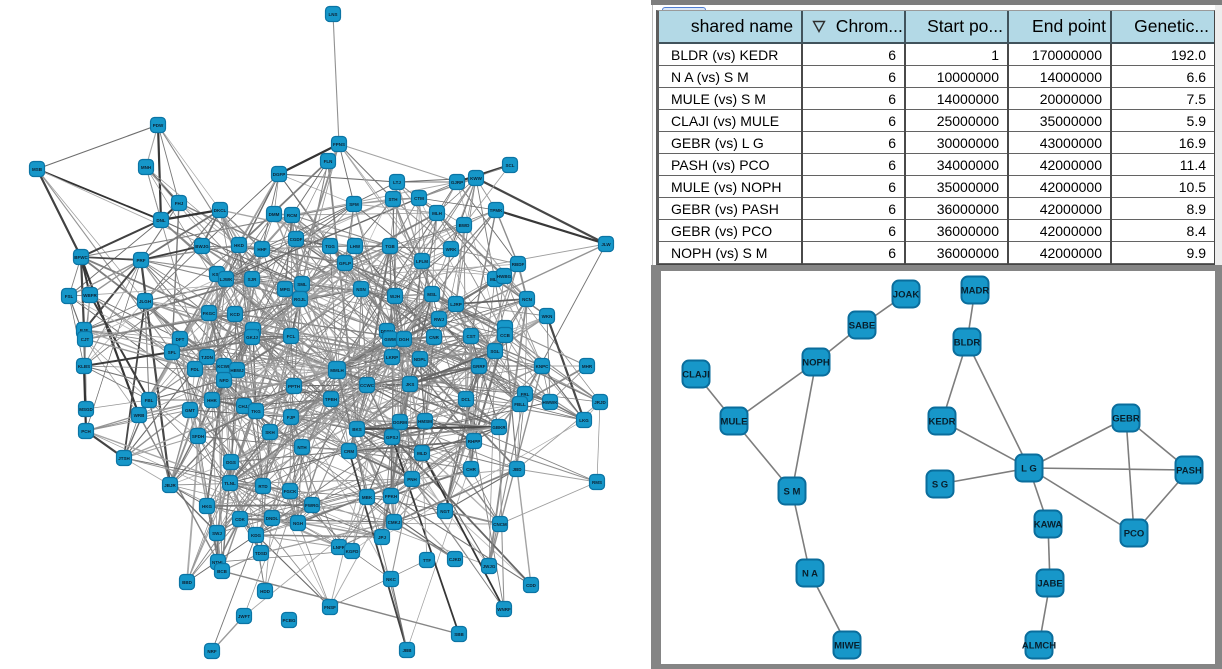 The height and width of the screenshot is (669, 1222). I want to click on svg-text: FRL, so click(525, 394).